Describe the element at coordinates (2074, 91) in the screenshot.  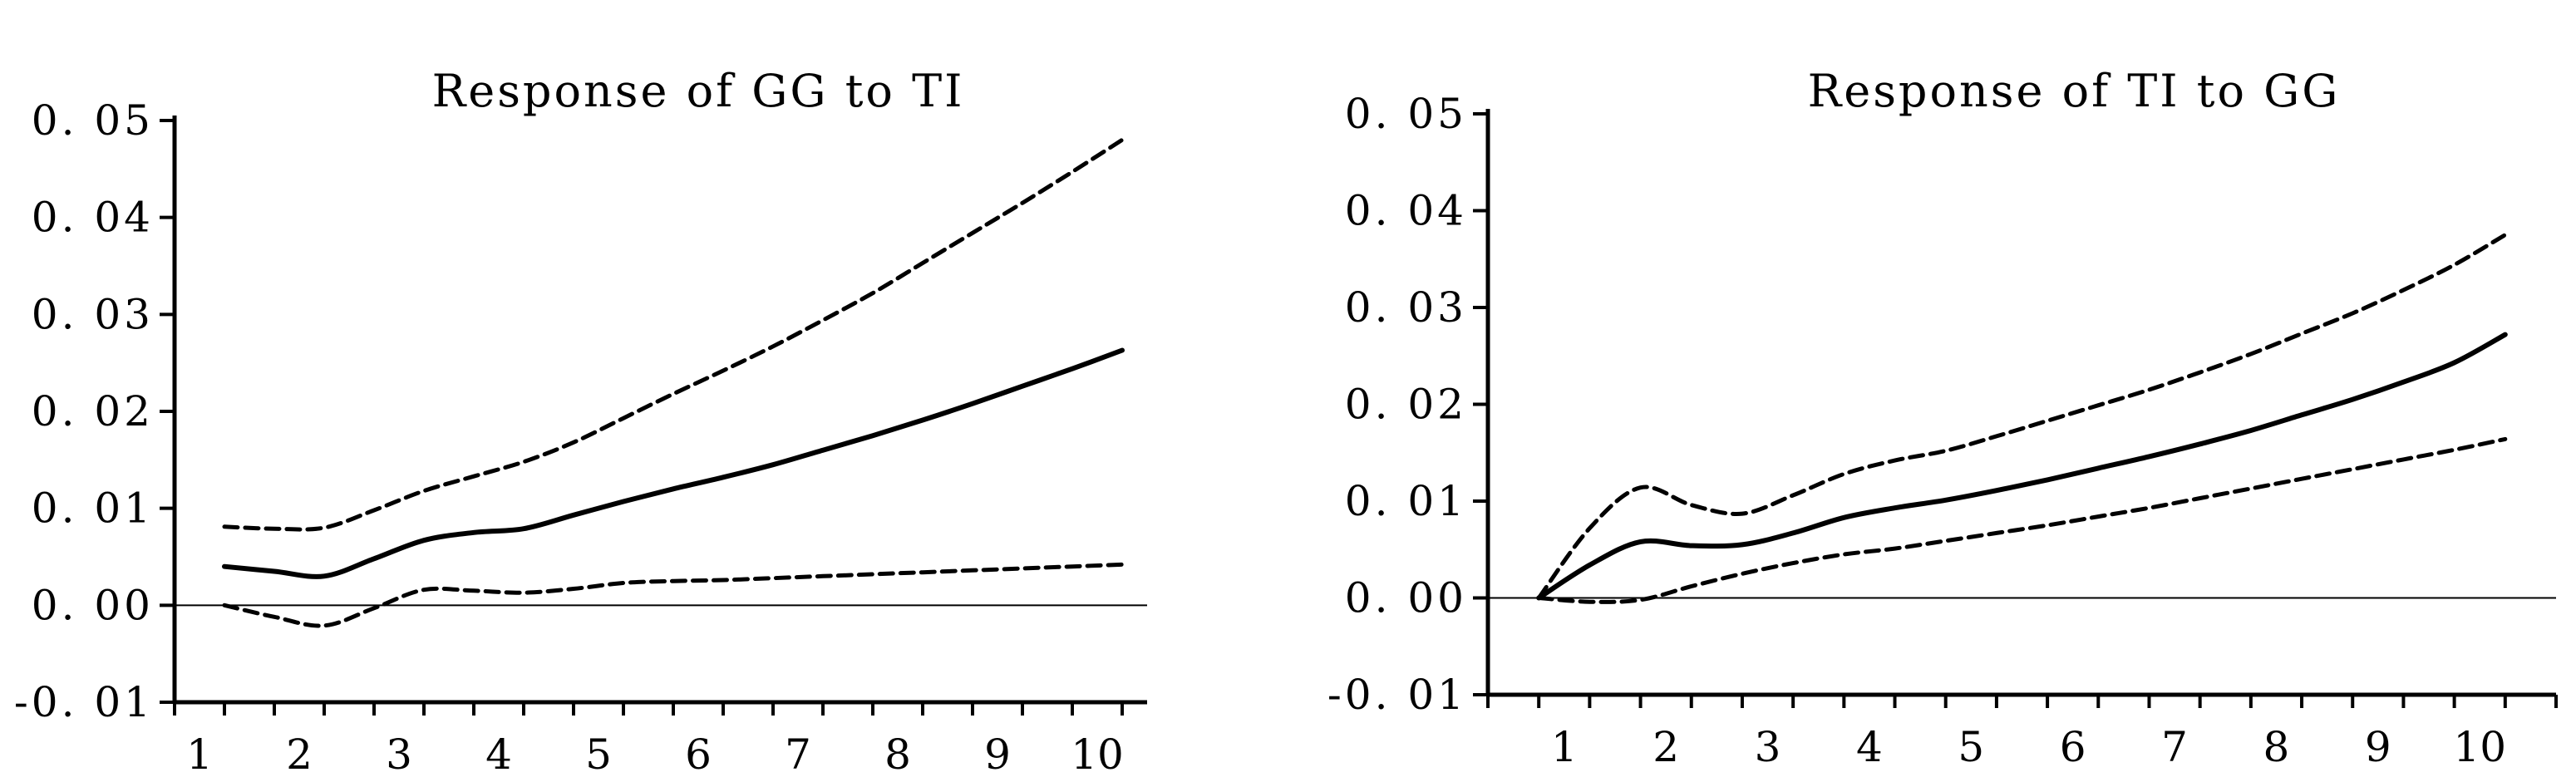
I see `chart-title: Response of TI to GG` at that location.